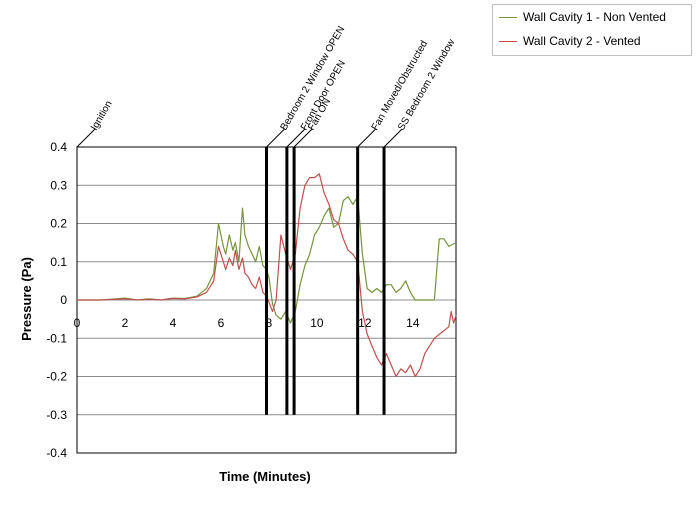 The width and height of the screenshot is (697, 506). What do you see at coordinates (594, 17) in the screenshot?
I see `legend-label-series-1: Wall Cavity 1 - Non Vented` at bounding box center [594, 17].